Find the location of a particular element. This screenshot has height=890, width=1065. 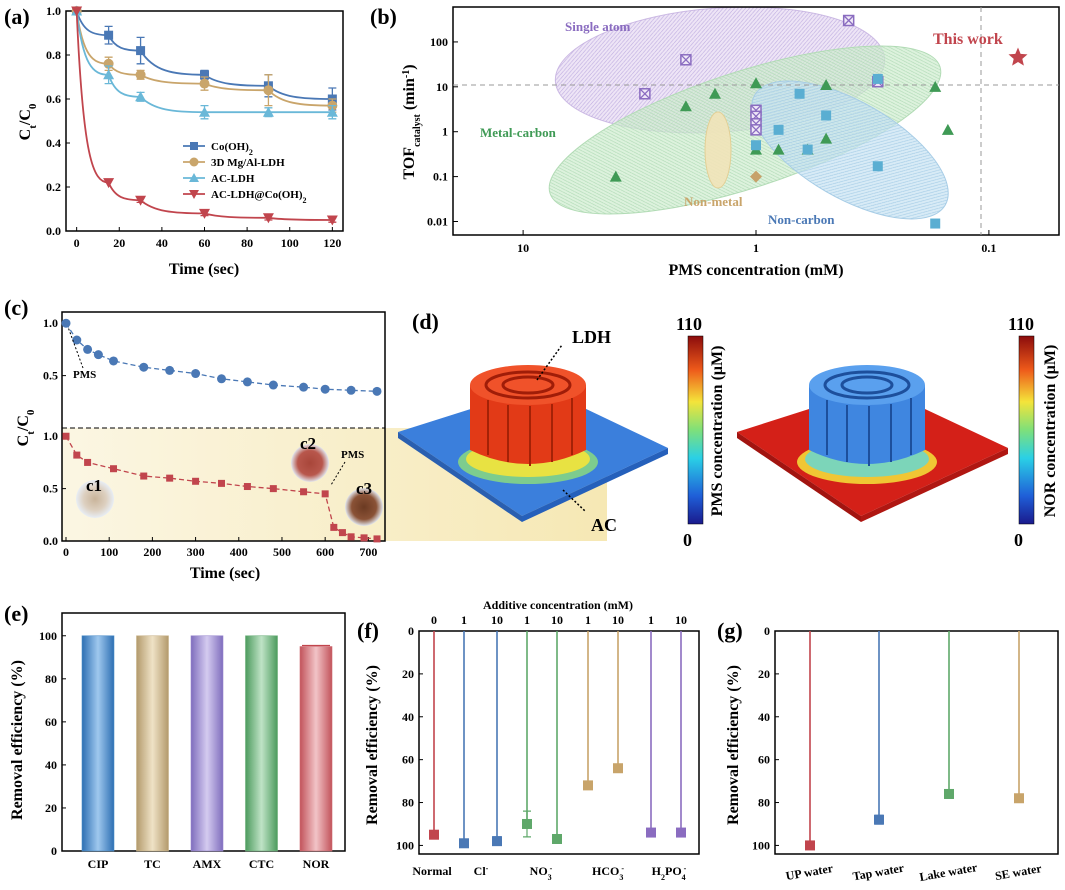

panel-f-bars is located at coordinates (557, 740).